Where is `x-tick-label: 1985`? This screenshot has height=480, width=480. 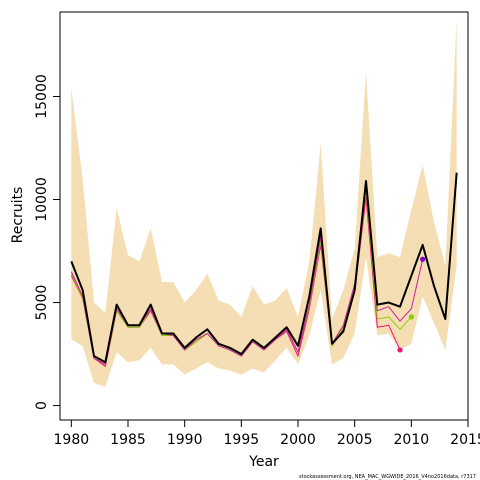 x-tick-label: 1985 is located at coordinates (128, 440).